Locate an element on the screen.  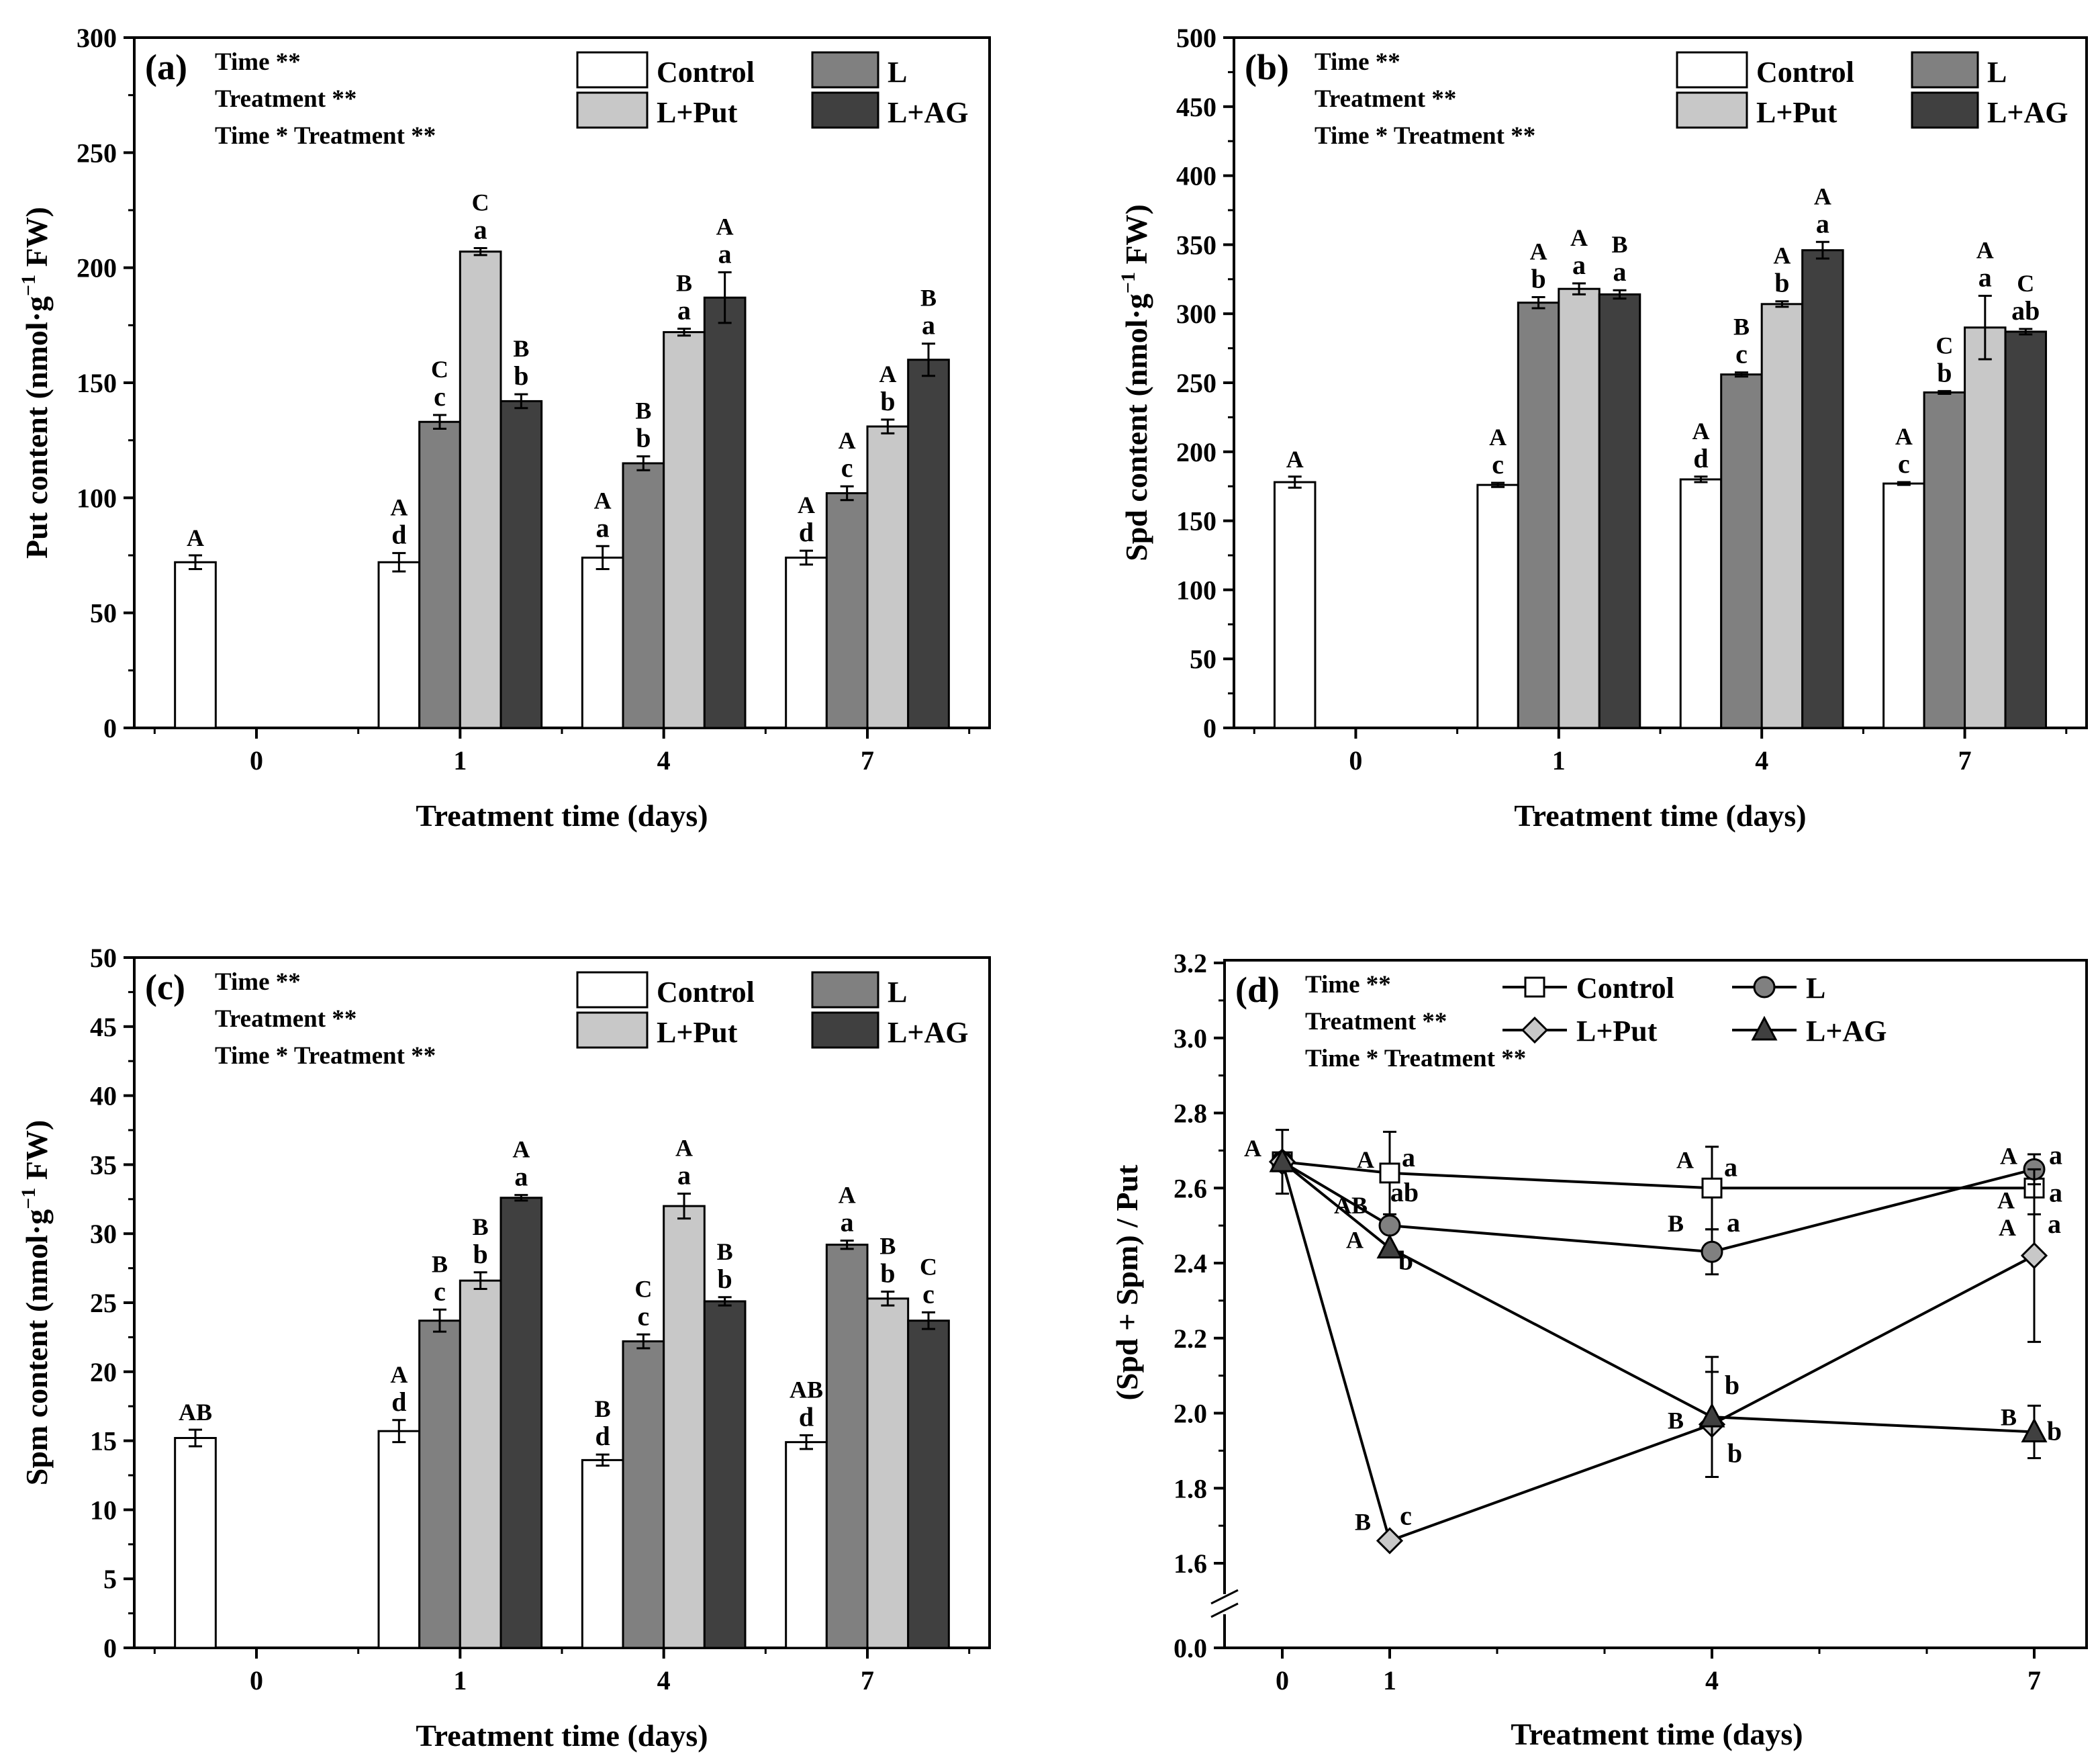
panel-b-y-tick-label: 150 is located at coordinates (1196, 521).